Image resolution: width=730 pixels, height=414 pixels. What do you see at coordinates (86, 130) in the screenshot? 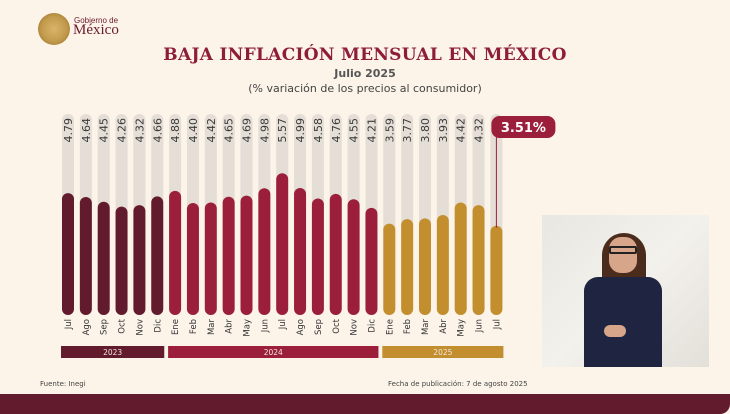
I see `value-label: 4.64` at bounding box center [86, 130].